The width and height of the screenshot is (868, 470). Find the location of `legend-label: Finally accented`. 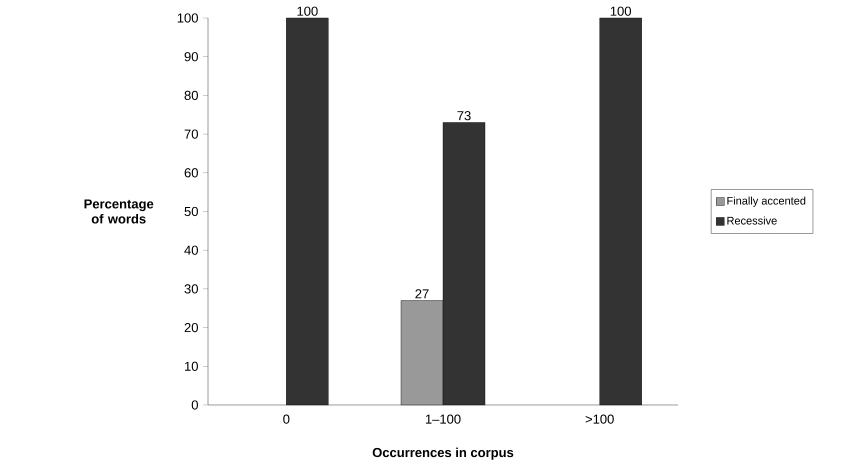

legend-label: Finally accented is located at coordinates (766, 201).